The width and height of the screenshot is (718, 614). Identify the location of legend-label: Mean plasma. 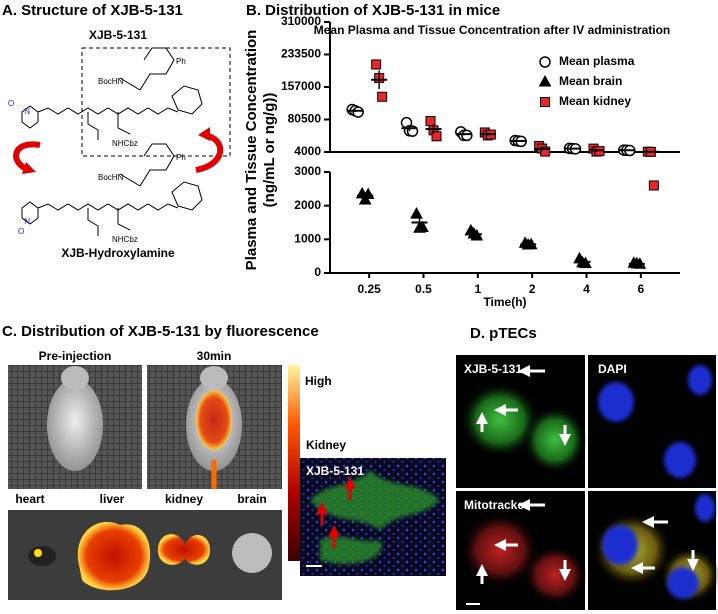
(597, 61).